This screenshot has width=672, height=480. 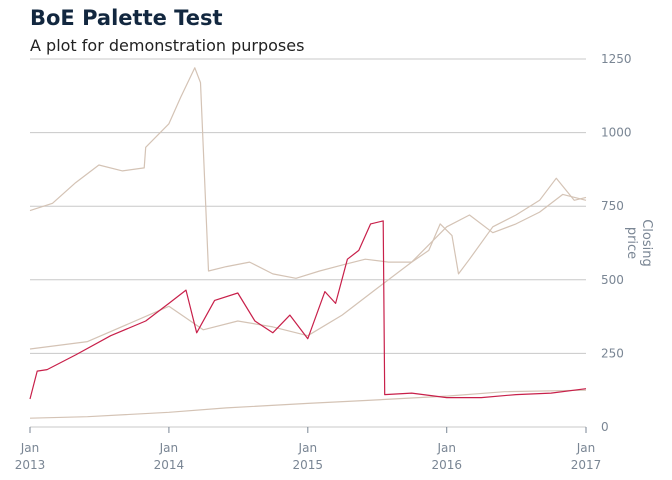 What do you see at coordinates (586, 465) in the screenshot?
I see `x-tick-year-label: 2017` at bounding box center [586, 465].